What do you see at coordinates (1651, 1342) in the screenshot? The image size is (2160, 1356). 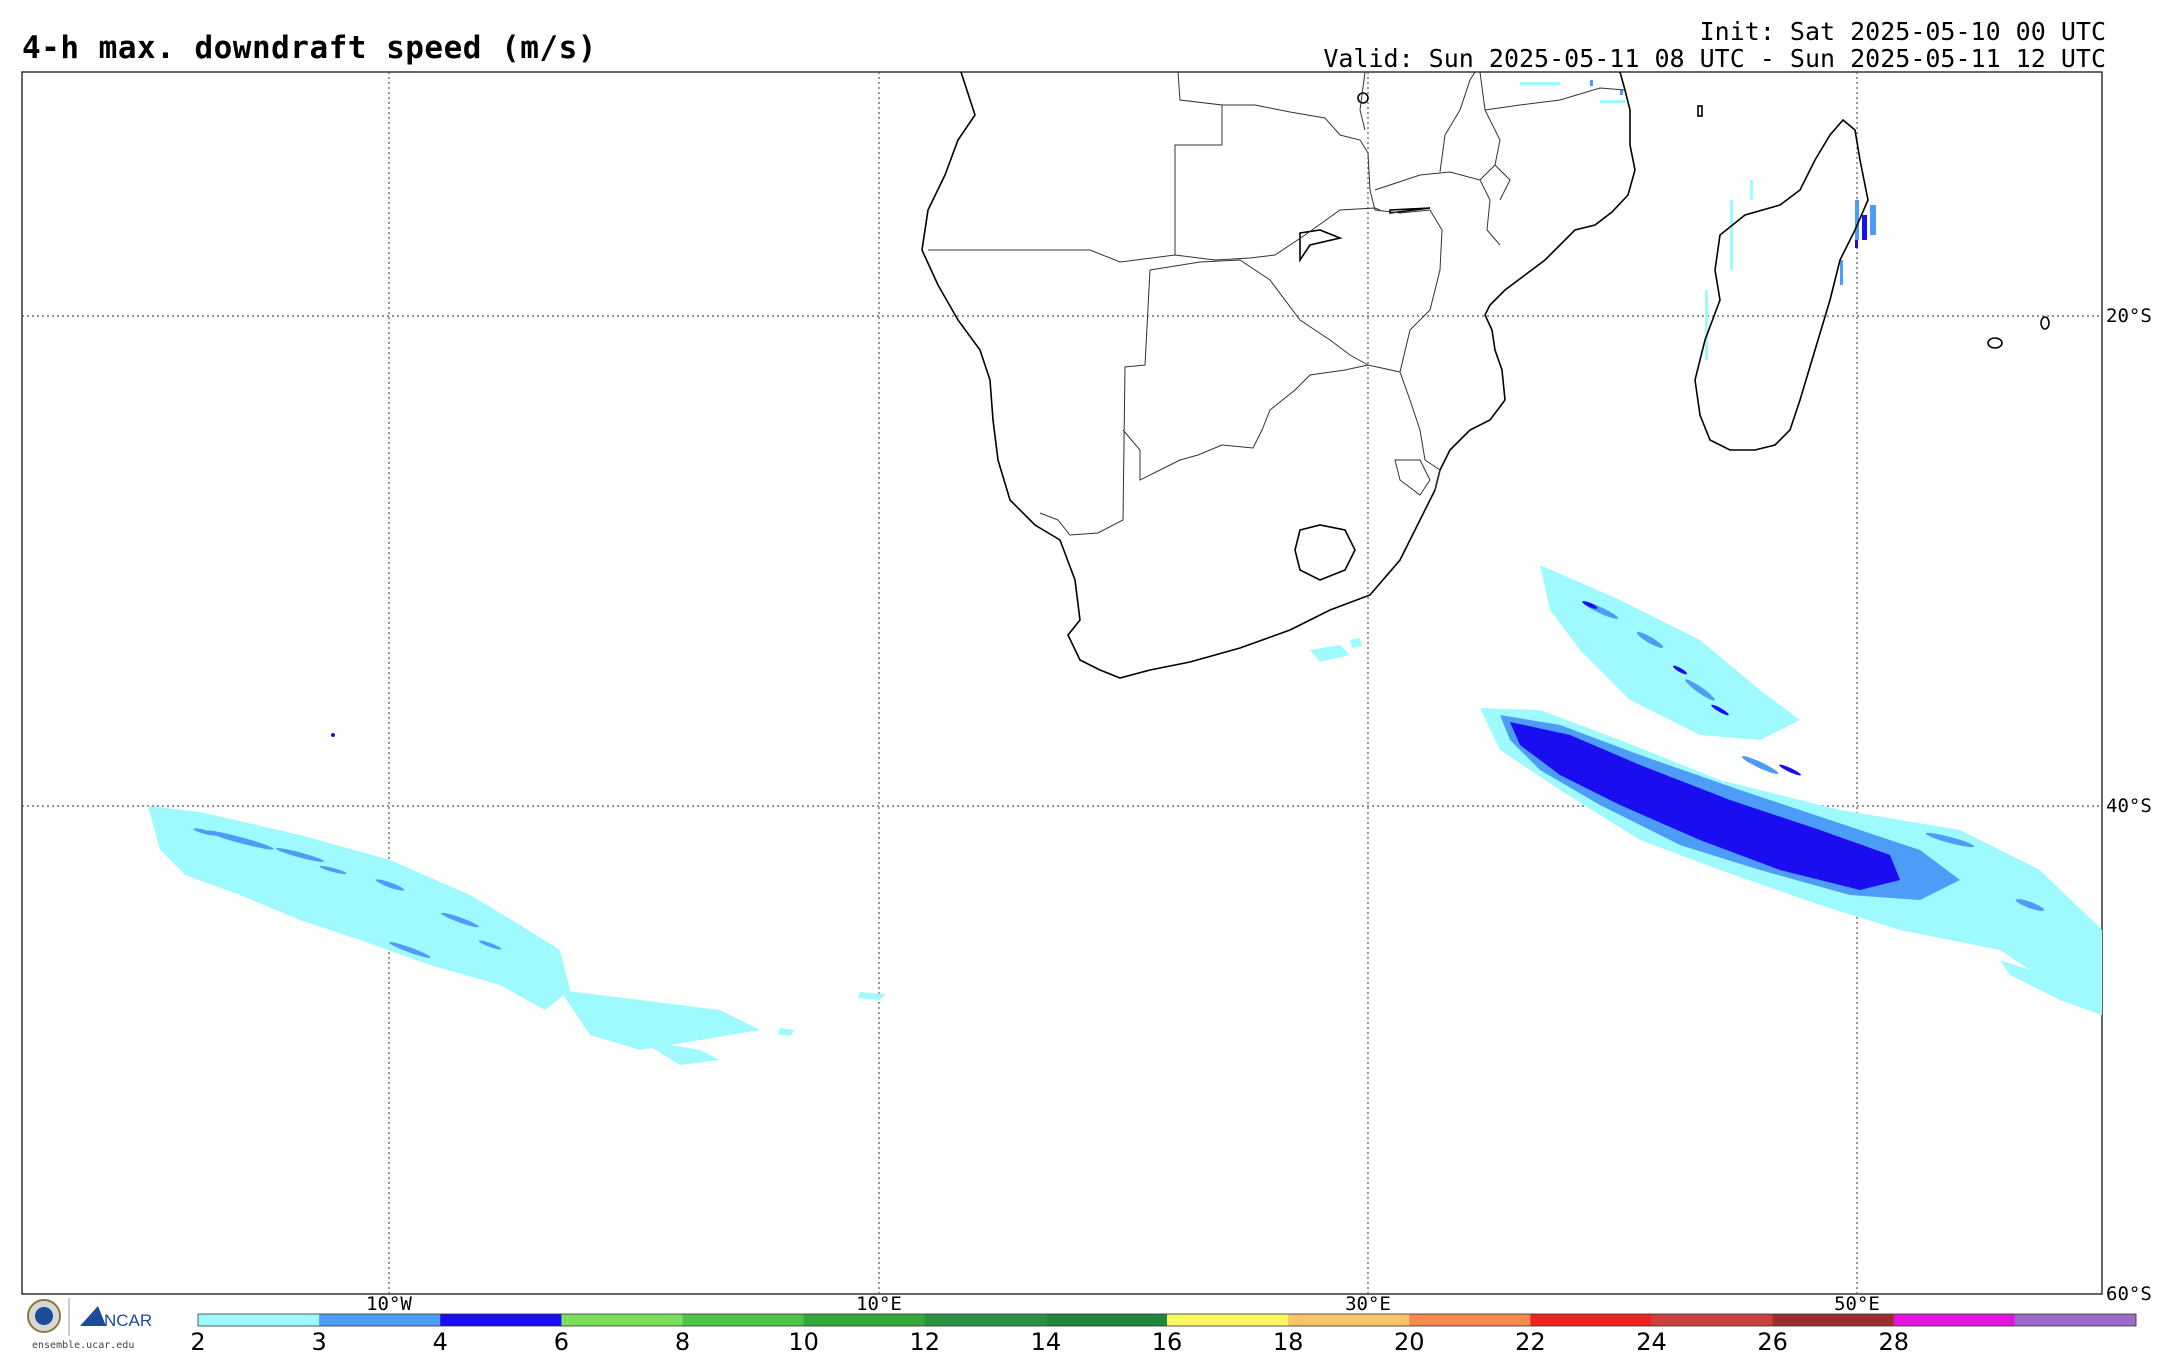 I see `colorbar-tick-label: 24` at bounding box center [1651, 1342].